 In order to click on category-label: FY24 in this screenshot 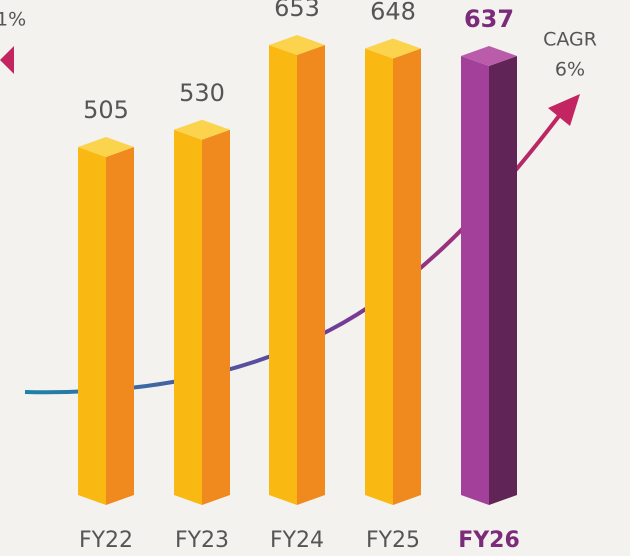, I will do `click(297, 540)`.